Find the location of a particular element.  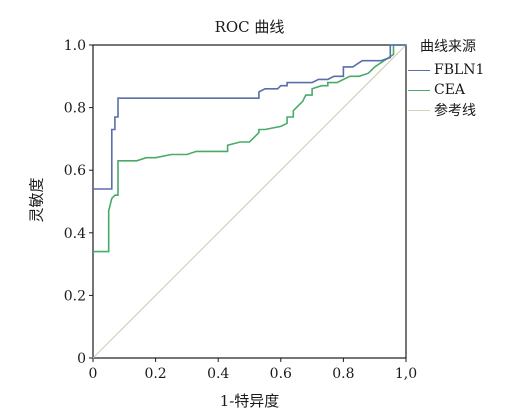

y-tick-label: 0.4 is located at coordinates (75, 234).